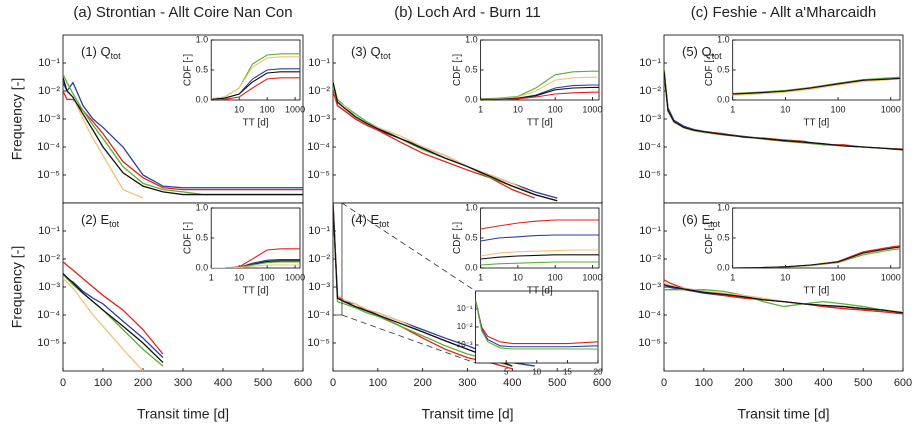 The width and height of the screenshot is (915, 432). Describe the element at coordinates (333, 383) in the screenshot. I see `x-tick-label: 0` at that location.